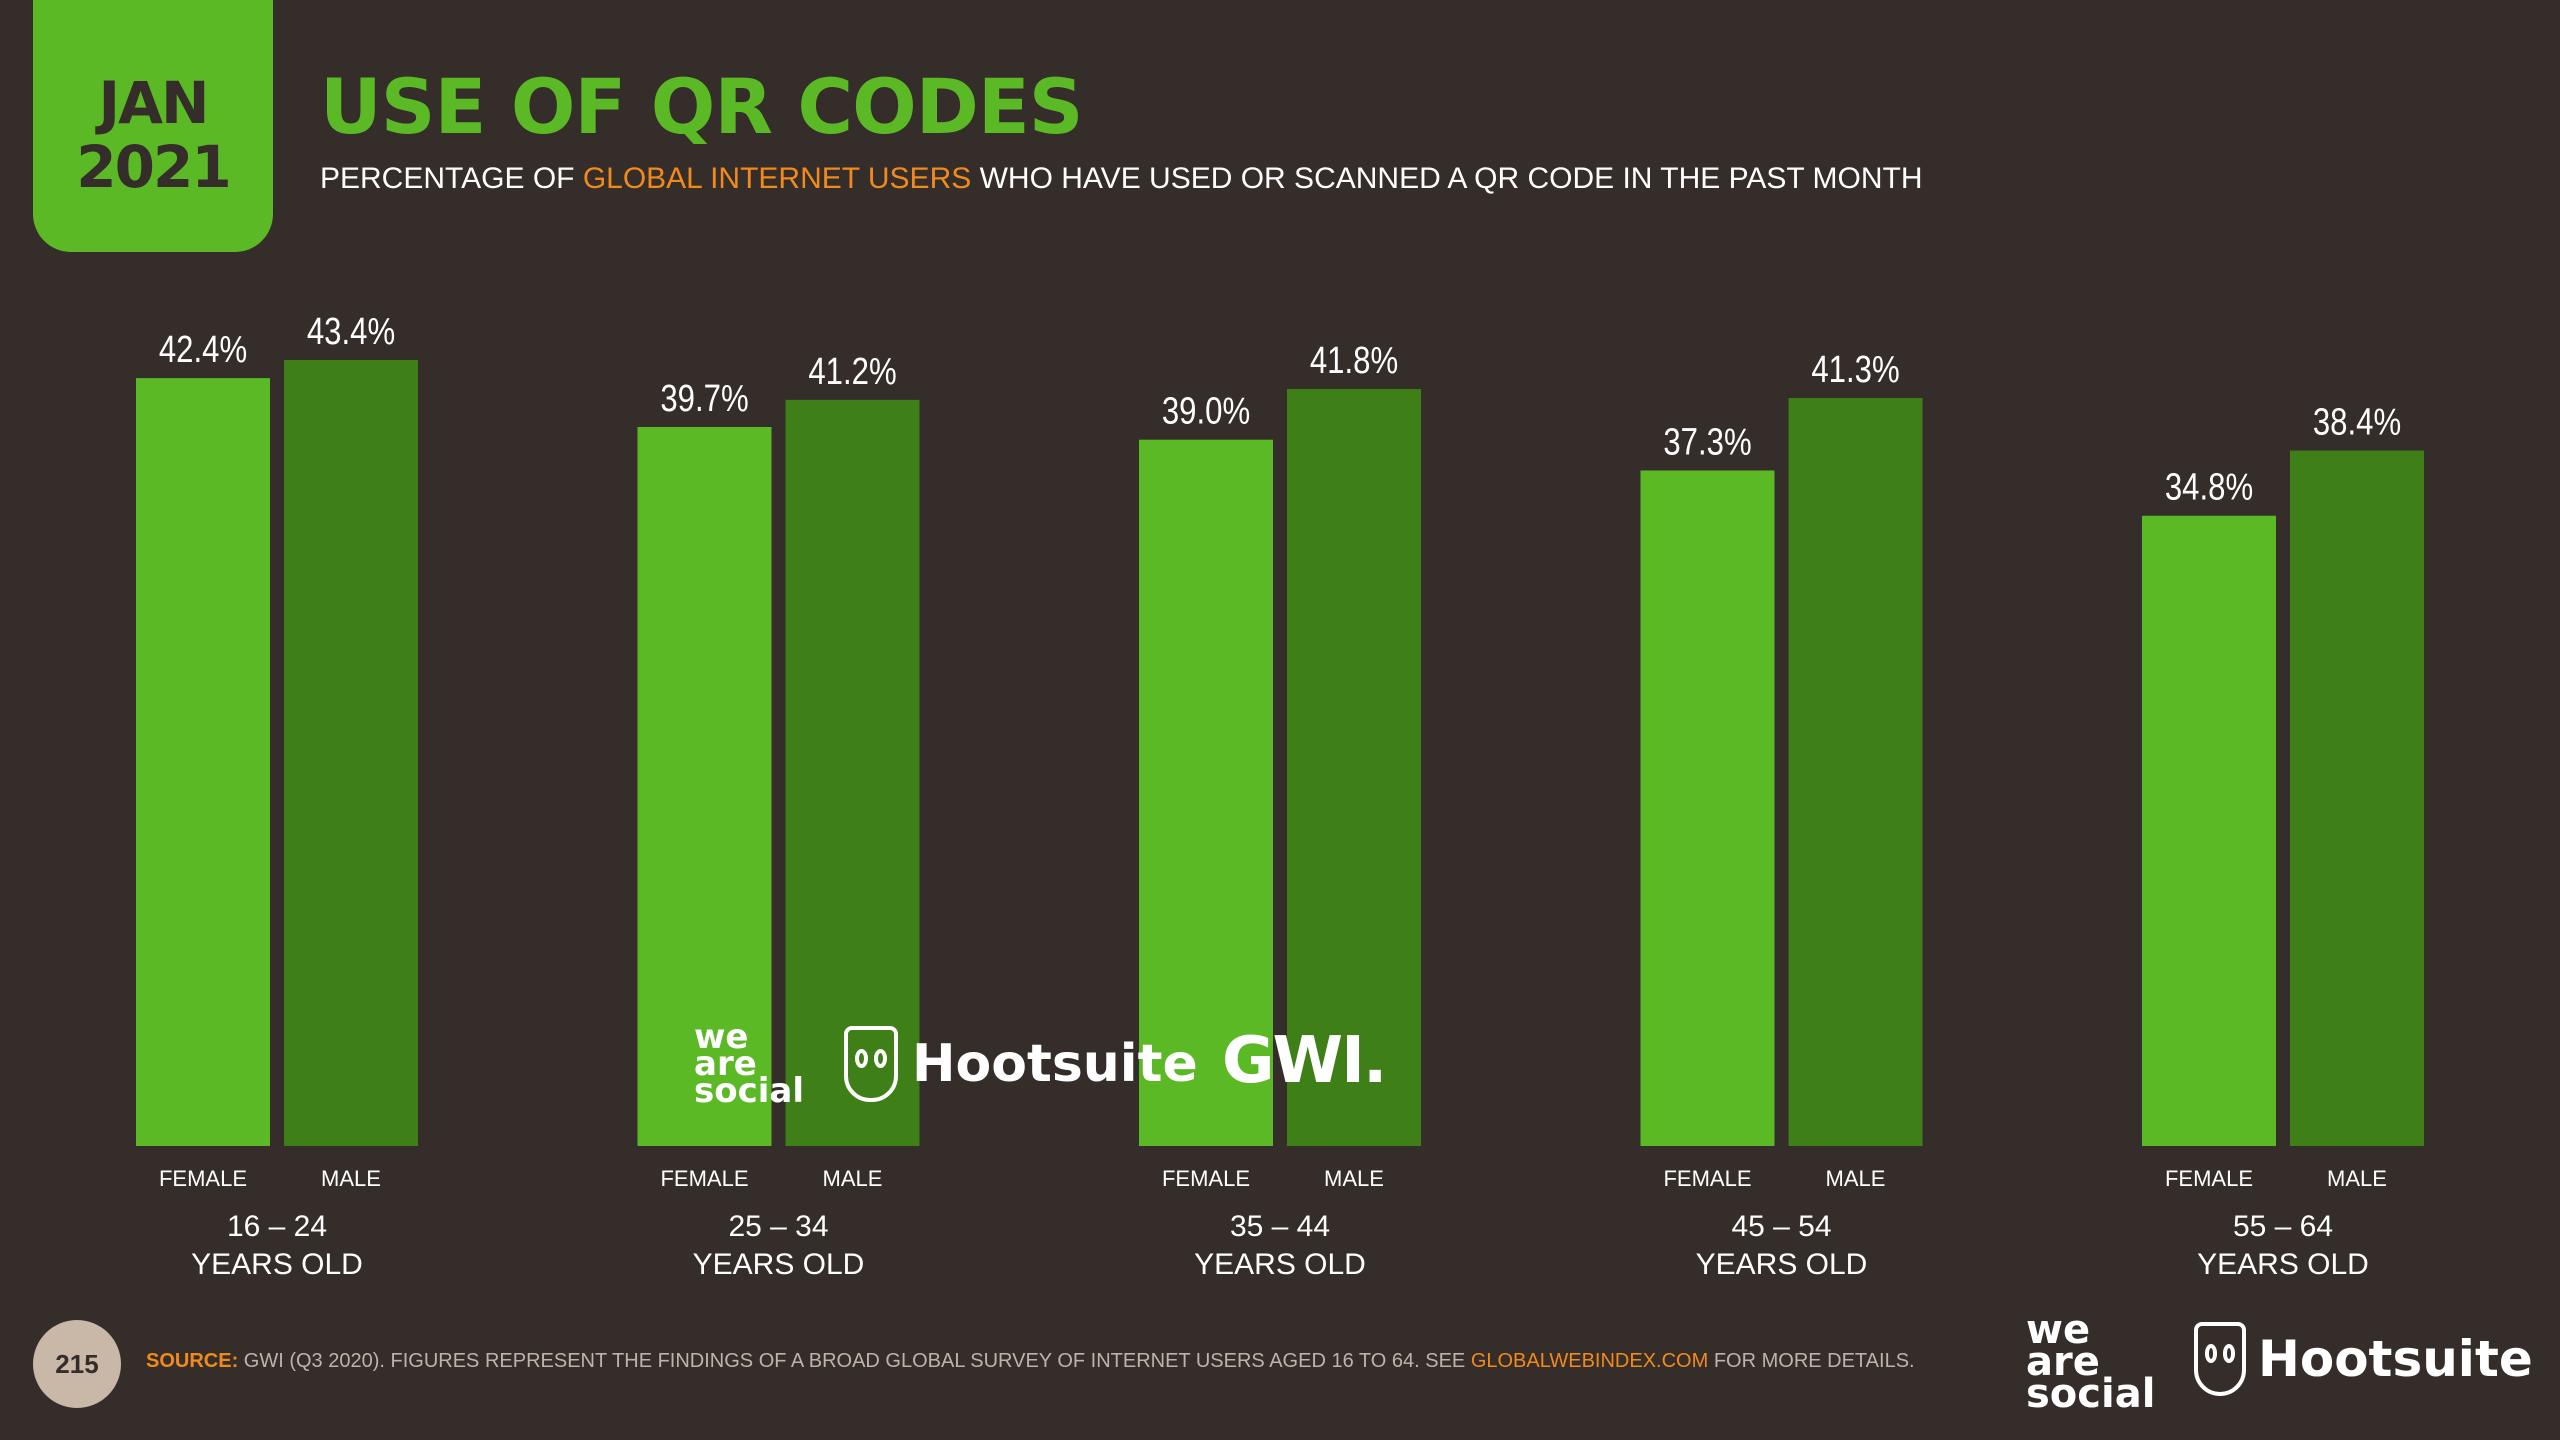  I want to click on data-label-male-4: 38.4%, so click(2357, 423).